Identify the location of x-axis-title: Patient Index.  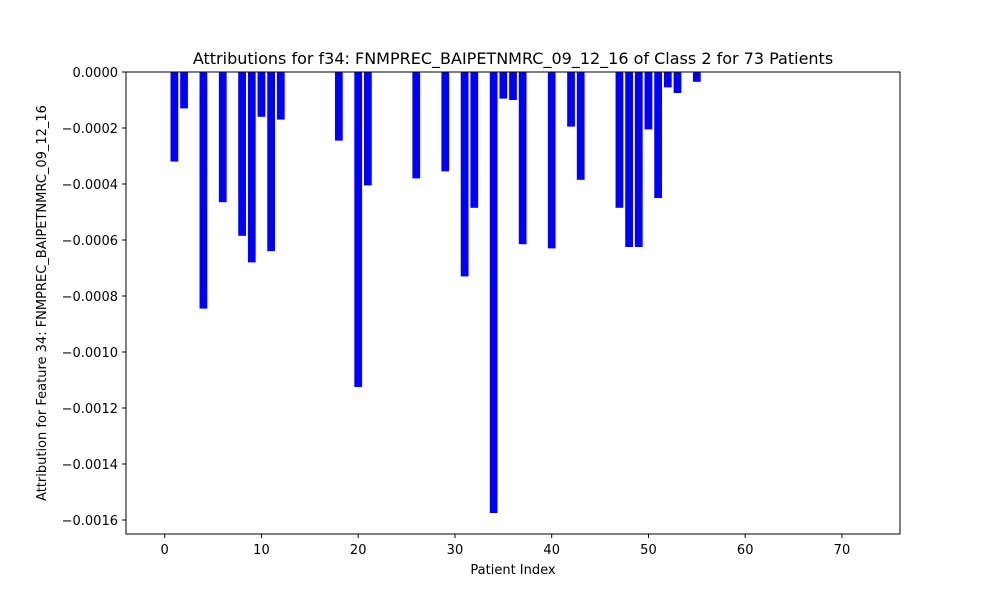
(512, 570).